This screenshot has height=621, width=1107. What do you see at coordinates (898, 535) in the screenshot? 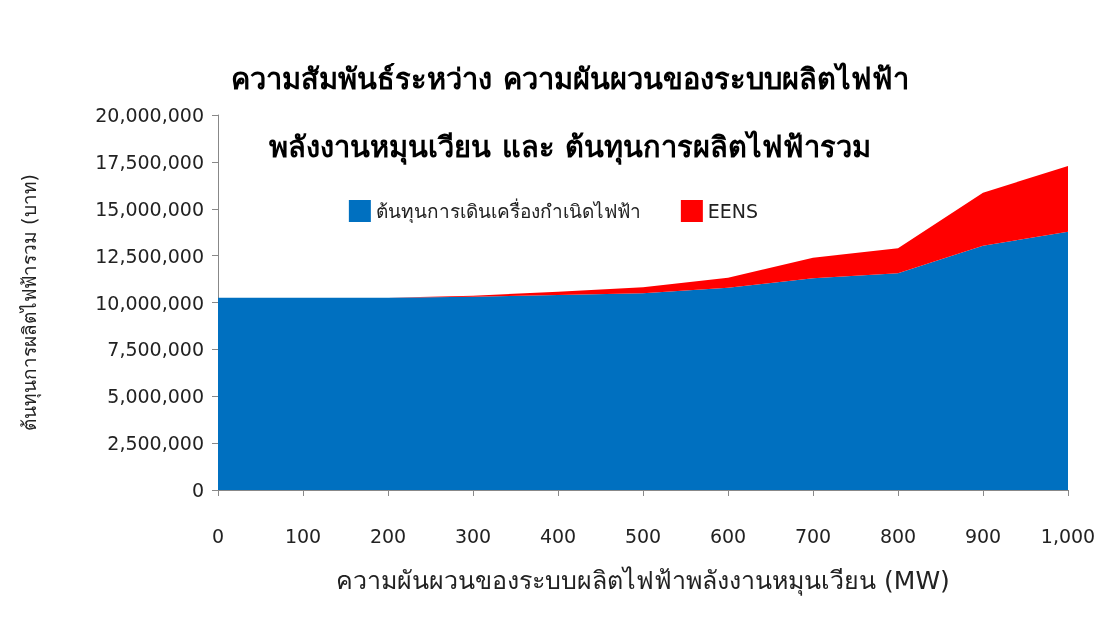
I see `x-tick-label: 800` at bounding box center [898, 535].